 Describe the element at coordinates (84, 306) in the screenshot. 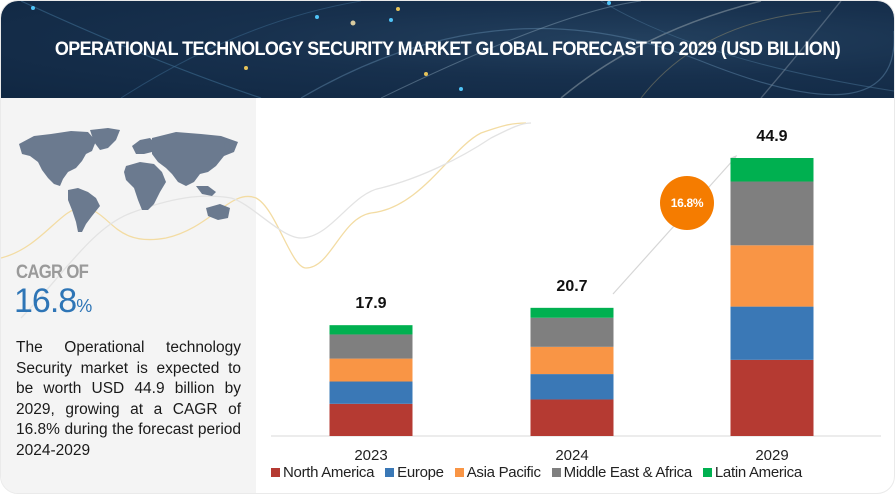

I see `cagr-unit: %` at that location.